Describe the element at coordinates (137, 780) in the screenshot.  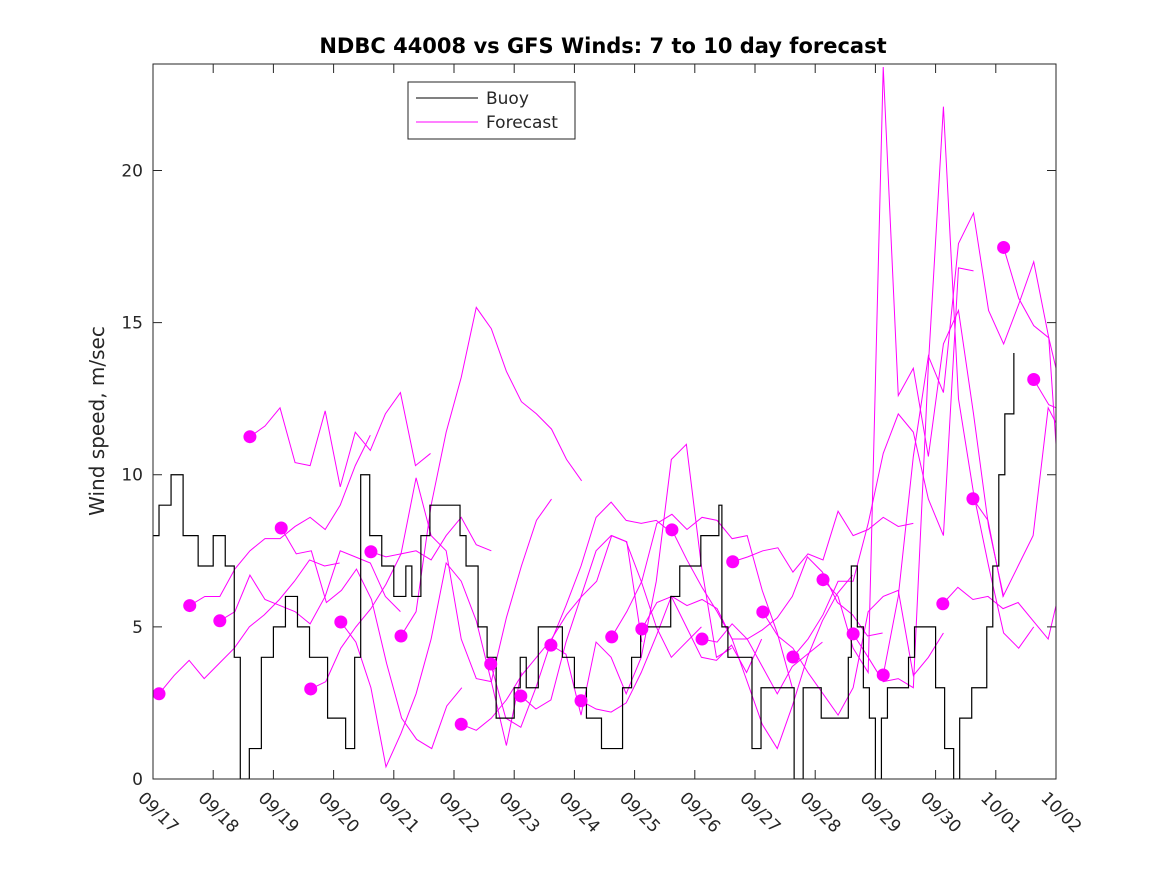
I see `y-tick-label: 0` at that location.